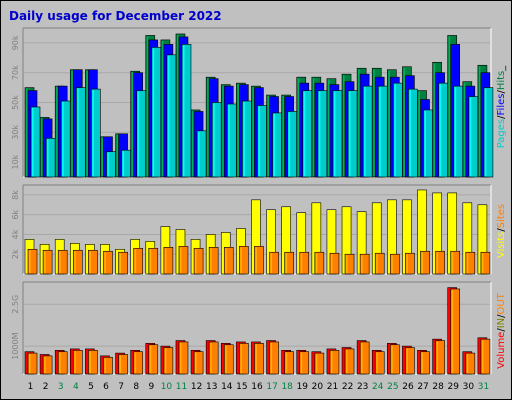  What do you see at coordinates (15, 234) in the screenshot?
I see `y-tick-label: 4k` at bounding box center [15, 234].